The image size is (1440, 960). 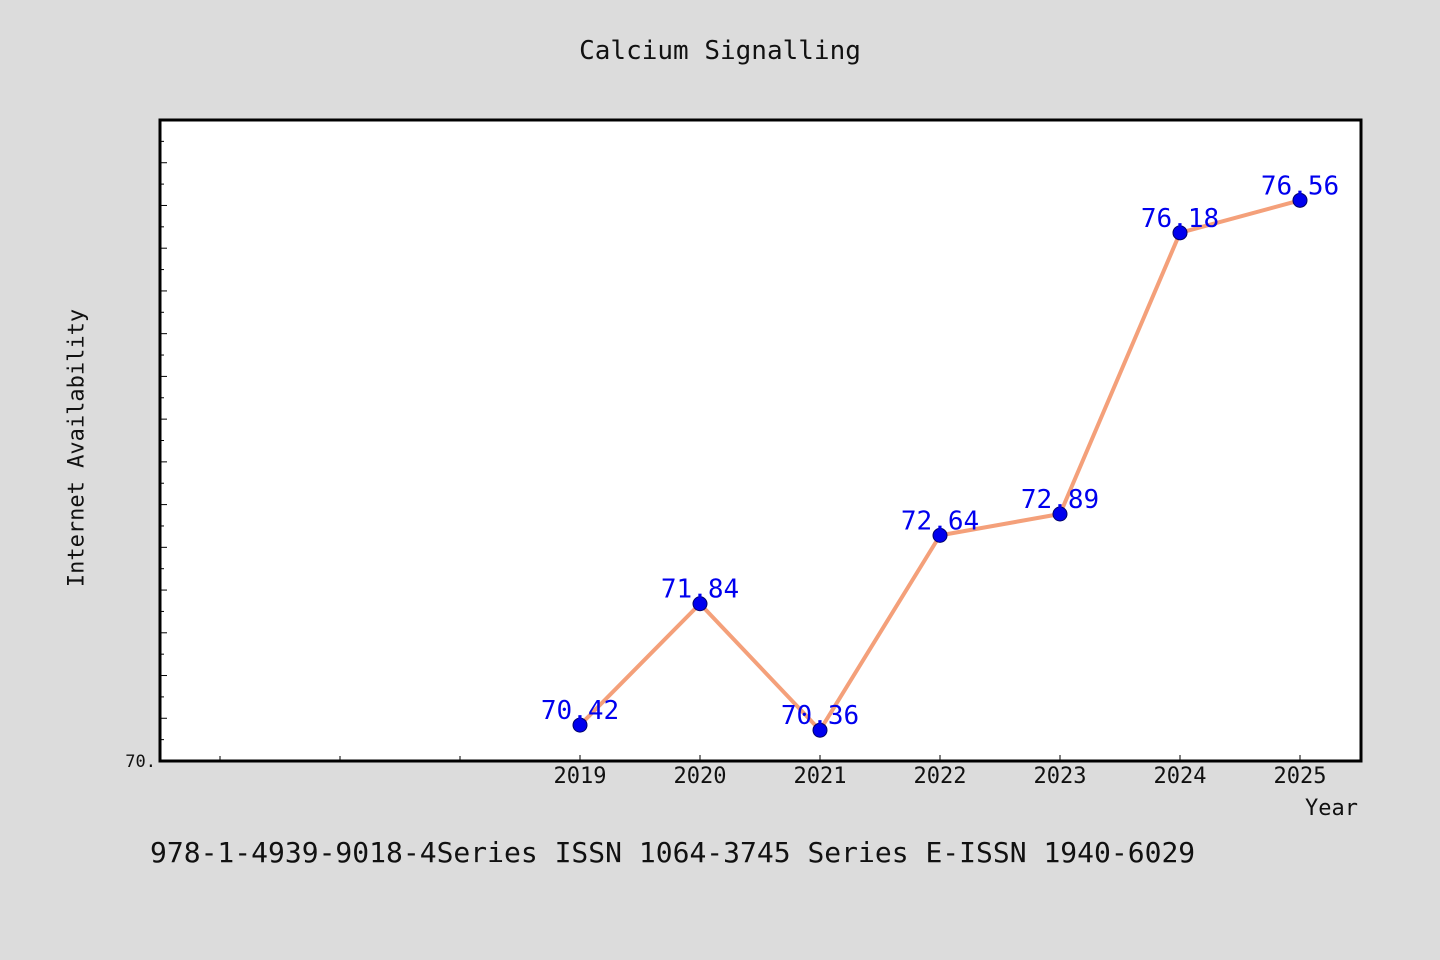 I want to click on x-tick-label: 2019, so click(x=580, y=776).